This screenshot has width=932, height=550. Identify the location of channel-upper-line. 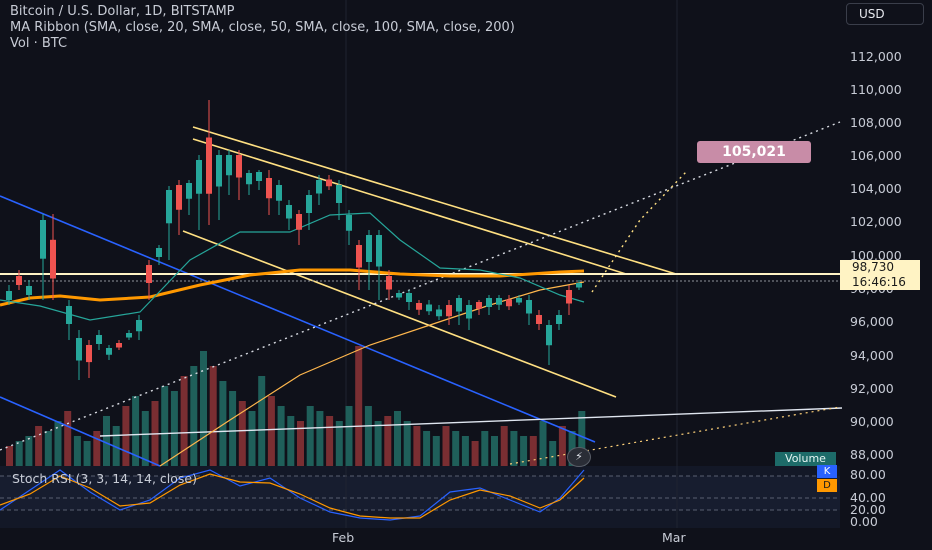
(434, 200).